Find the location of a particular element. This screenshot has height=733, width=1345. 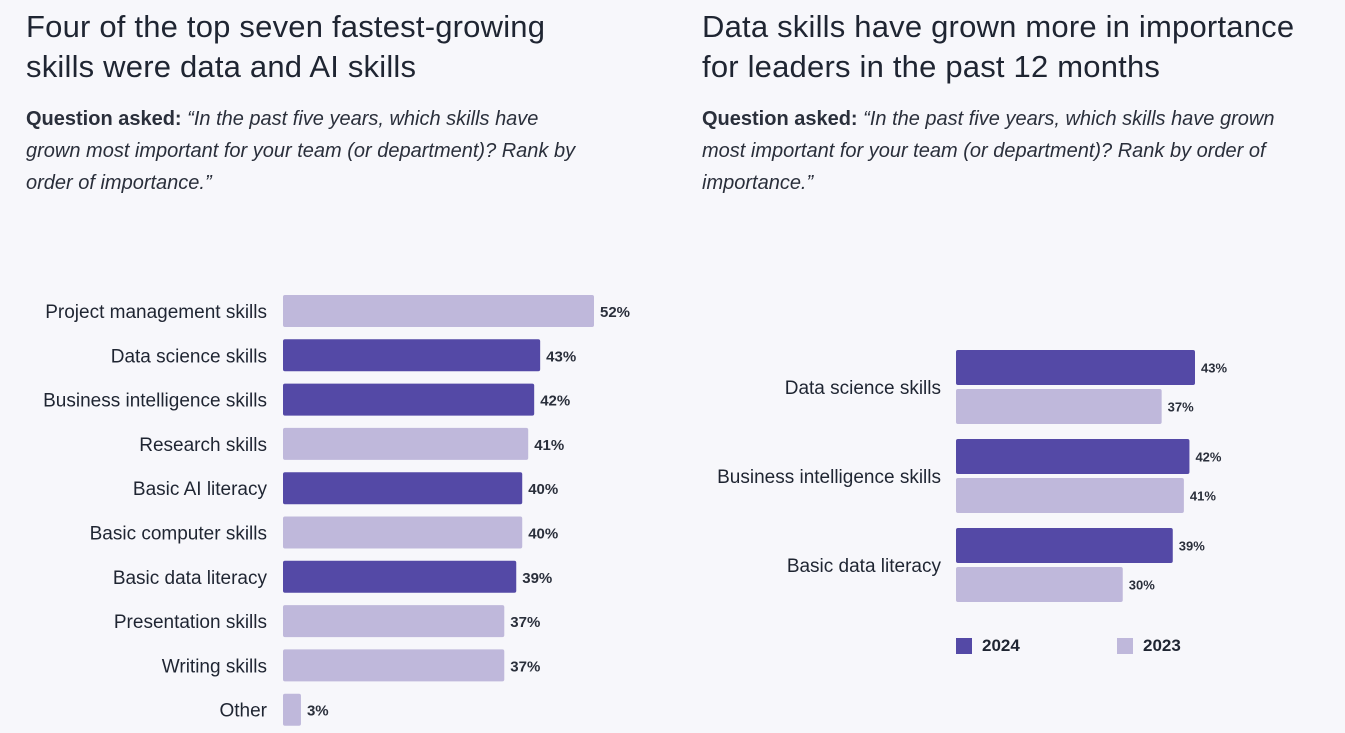

legend-label-2023: 2023 is located at coordinates (1162, 645).